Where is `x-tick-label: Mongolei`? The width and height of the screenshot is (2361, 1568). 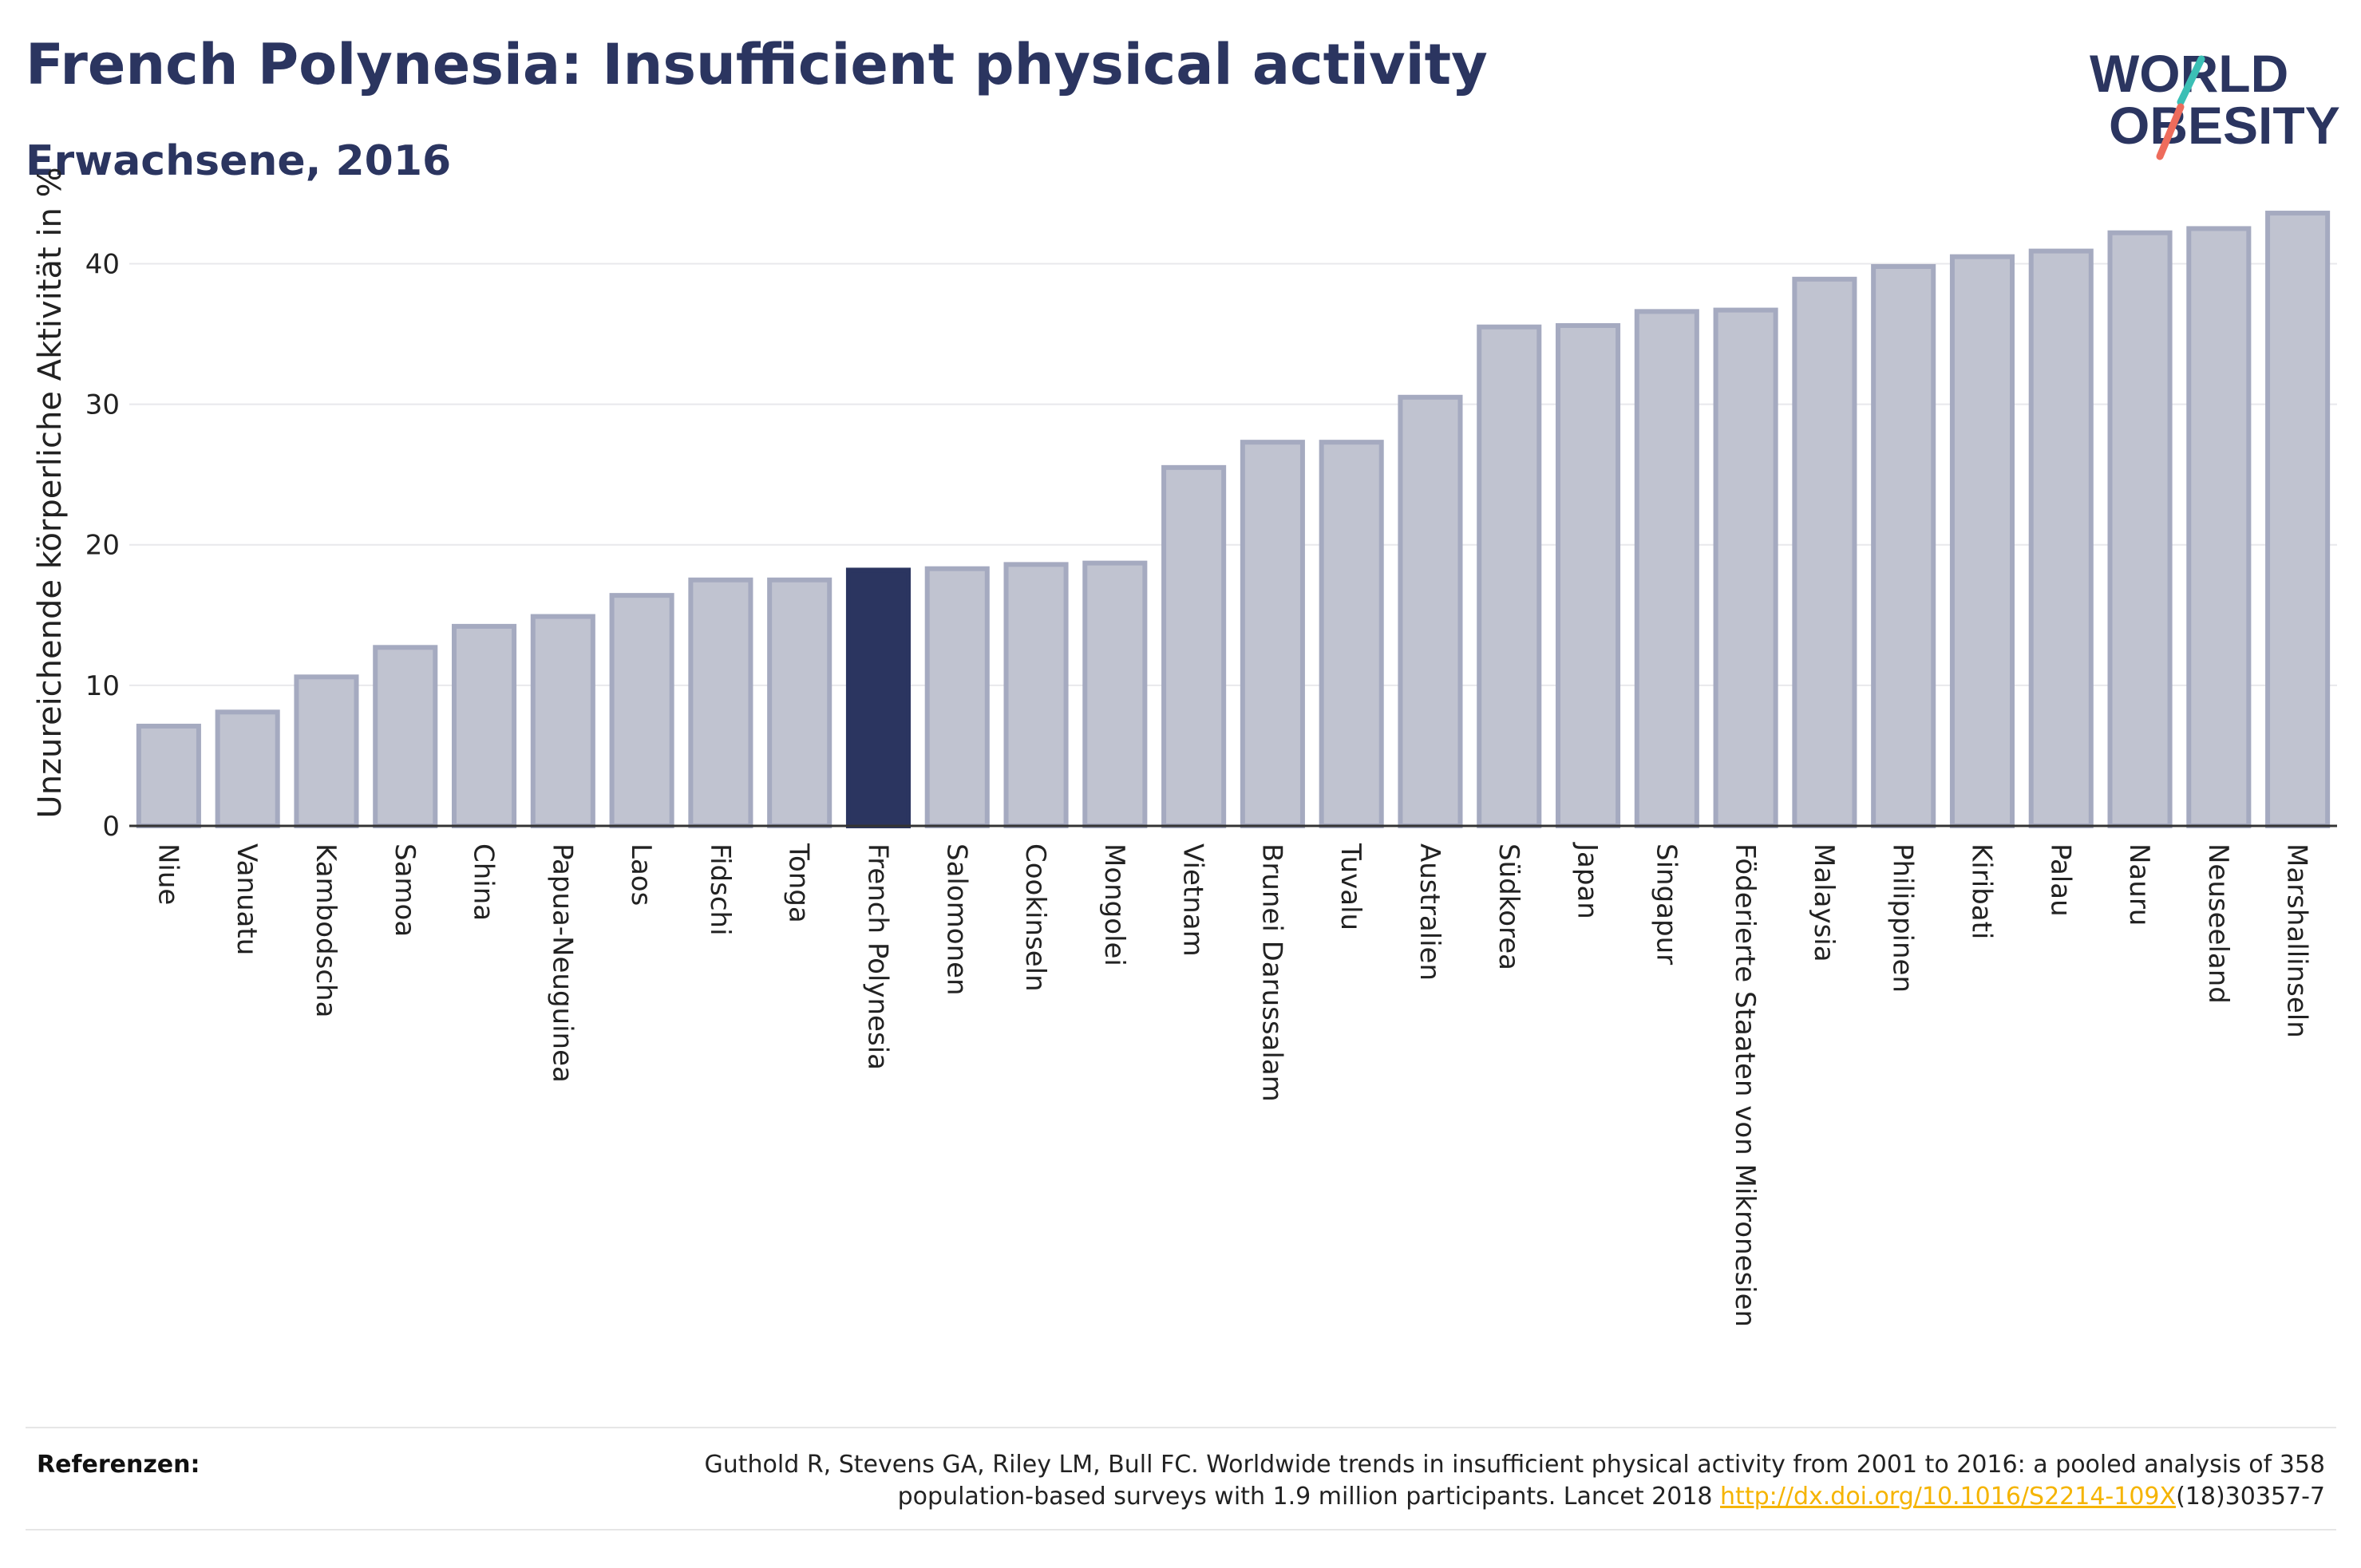 x-tick-label: Mongolei is located at coordinates (1114, 904).